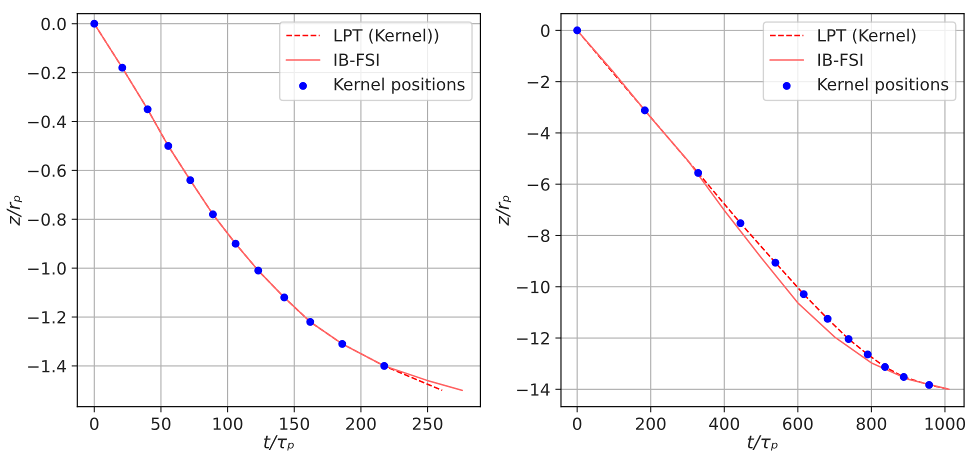  Describe the element at coordinates (539, 235) in the screenshot. I see `y-tick-label: −8` at that location.